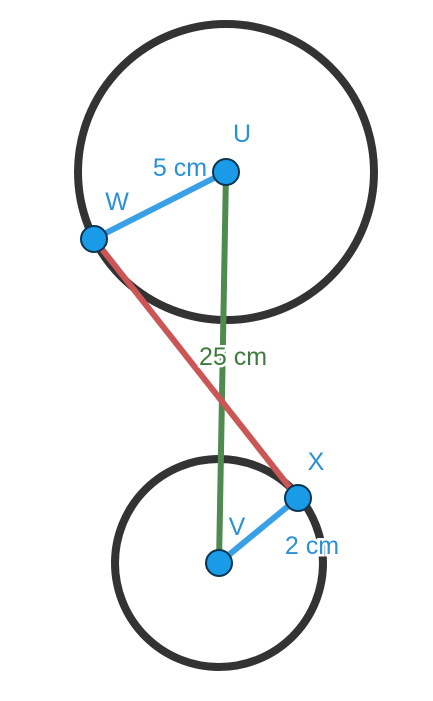  What do you see at coordinates (233, 357) in the screenshot?
I see `label-center-distance: 25 cm` at bounding box center [233, 357].